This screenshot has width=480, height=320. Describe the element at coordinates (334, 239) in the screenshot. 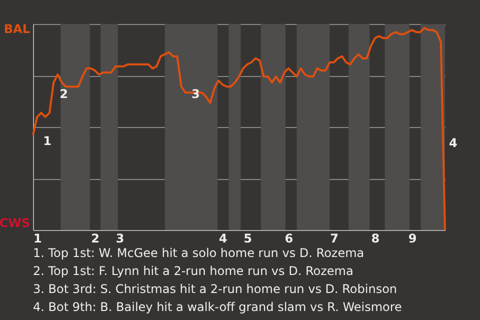

I see `x-tick-label: 7` at that location.